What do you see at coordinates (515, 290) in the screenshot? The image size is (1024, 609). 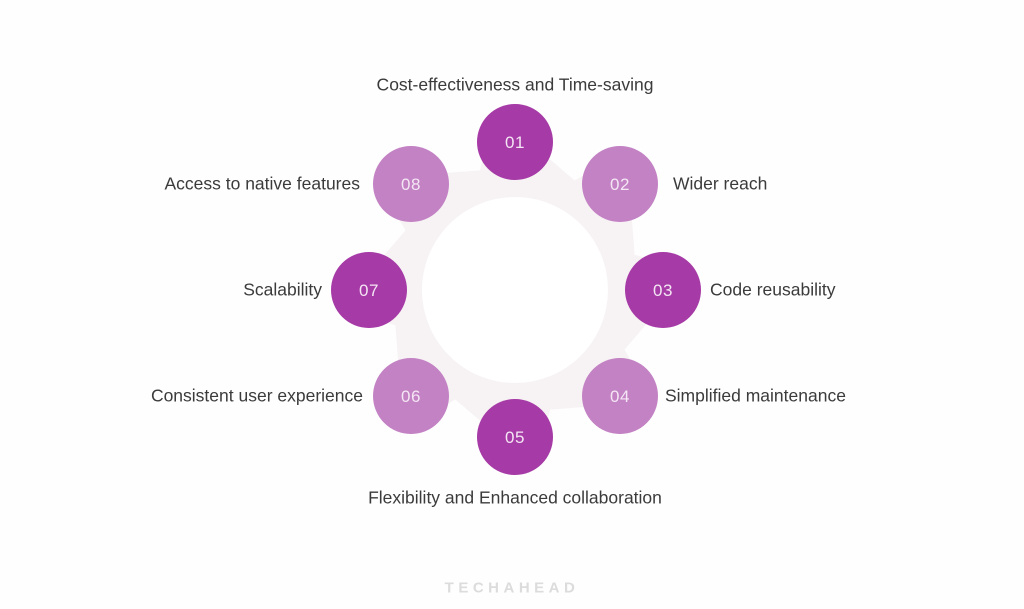 I see `gear-inner-circle` at bounding box center [515, 290].